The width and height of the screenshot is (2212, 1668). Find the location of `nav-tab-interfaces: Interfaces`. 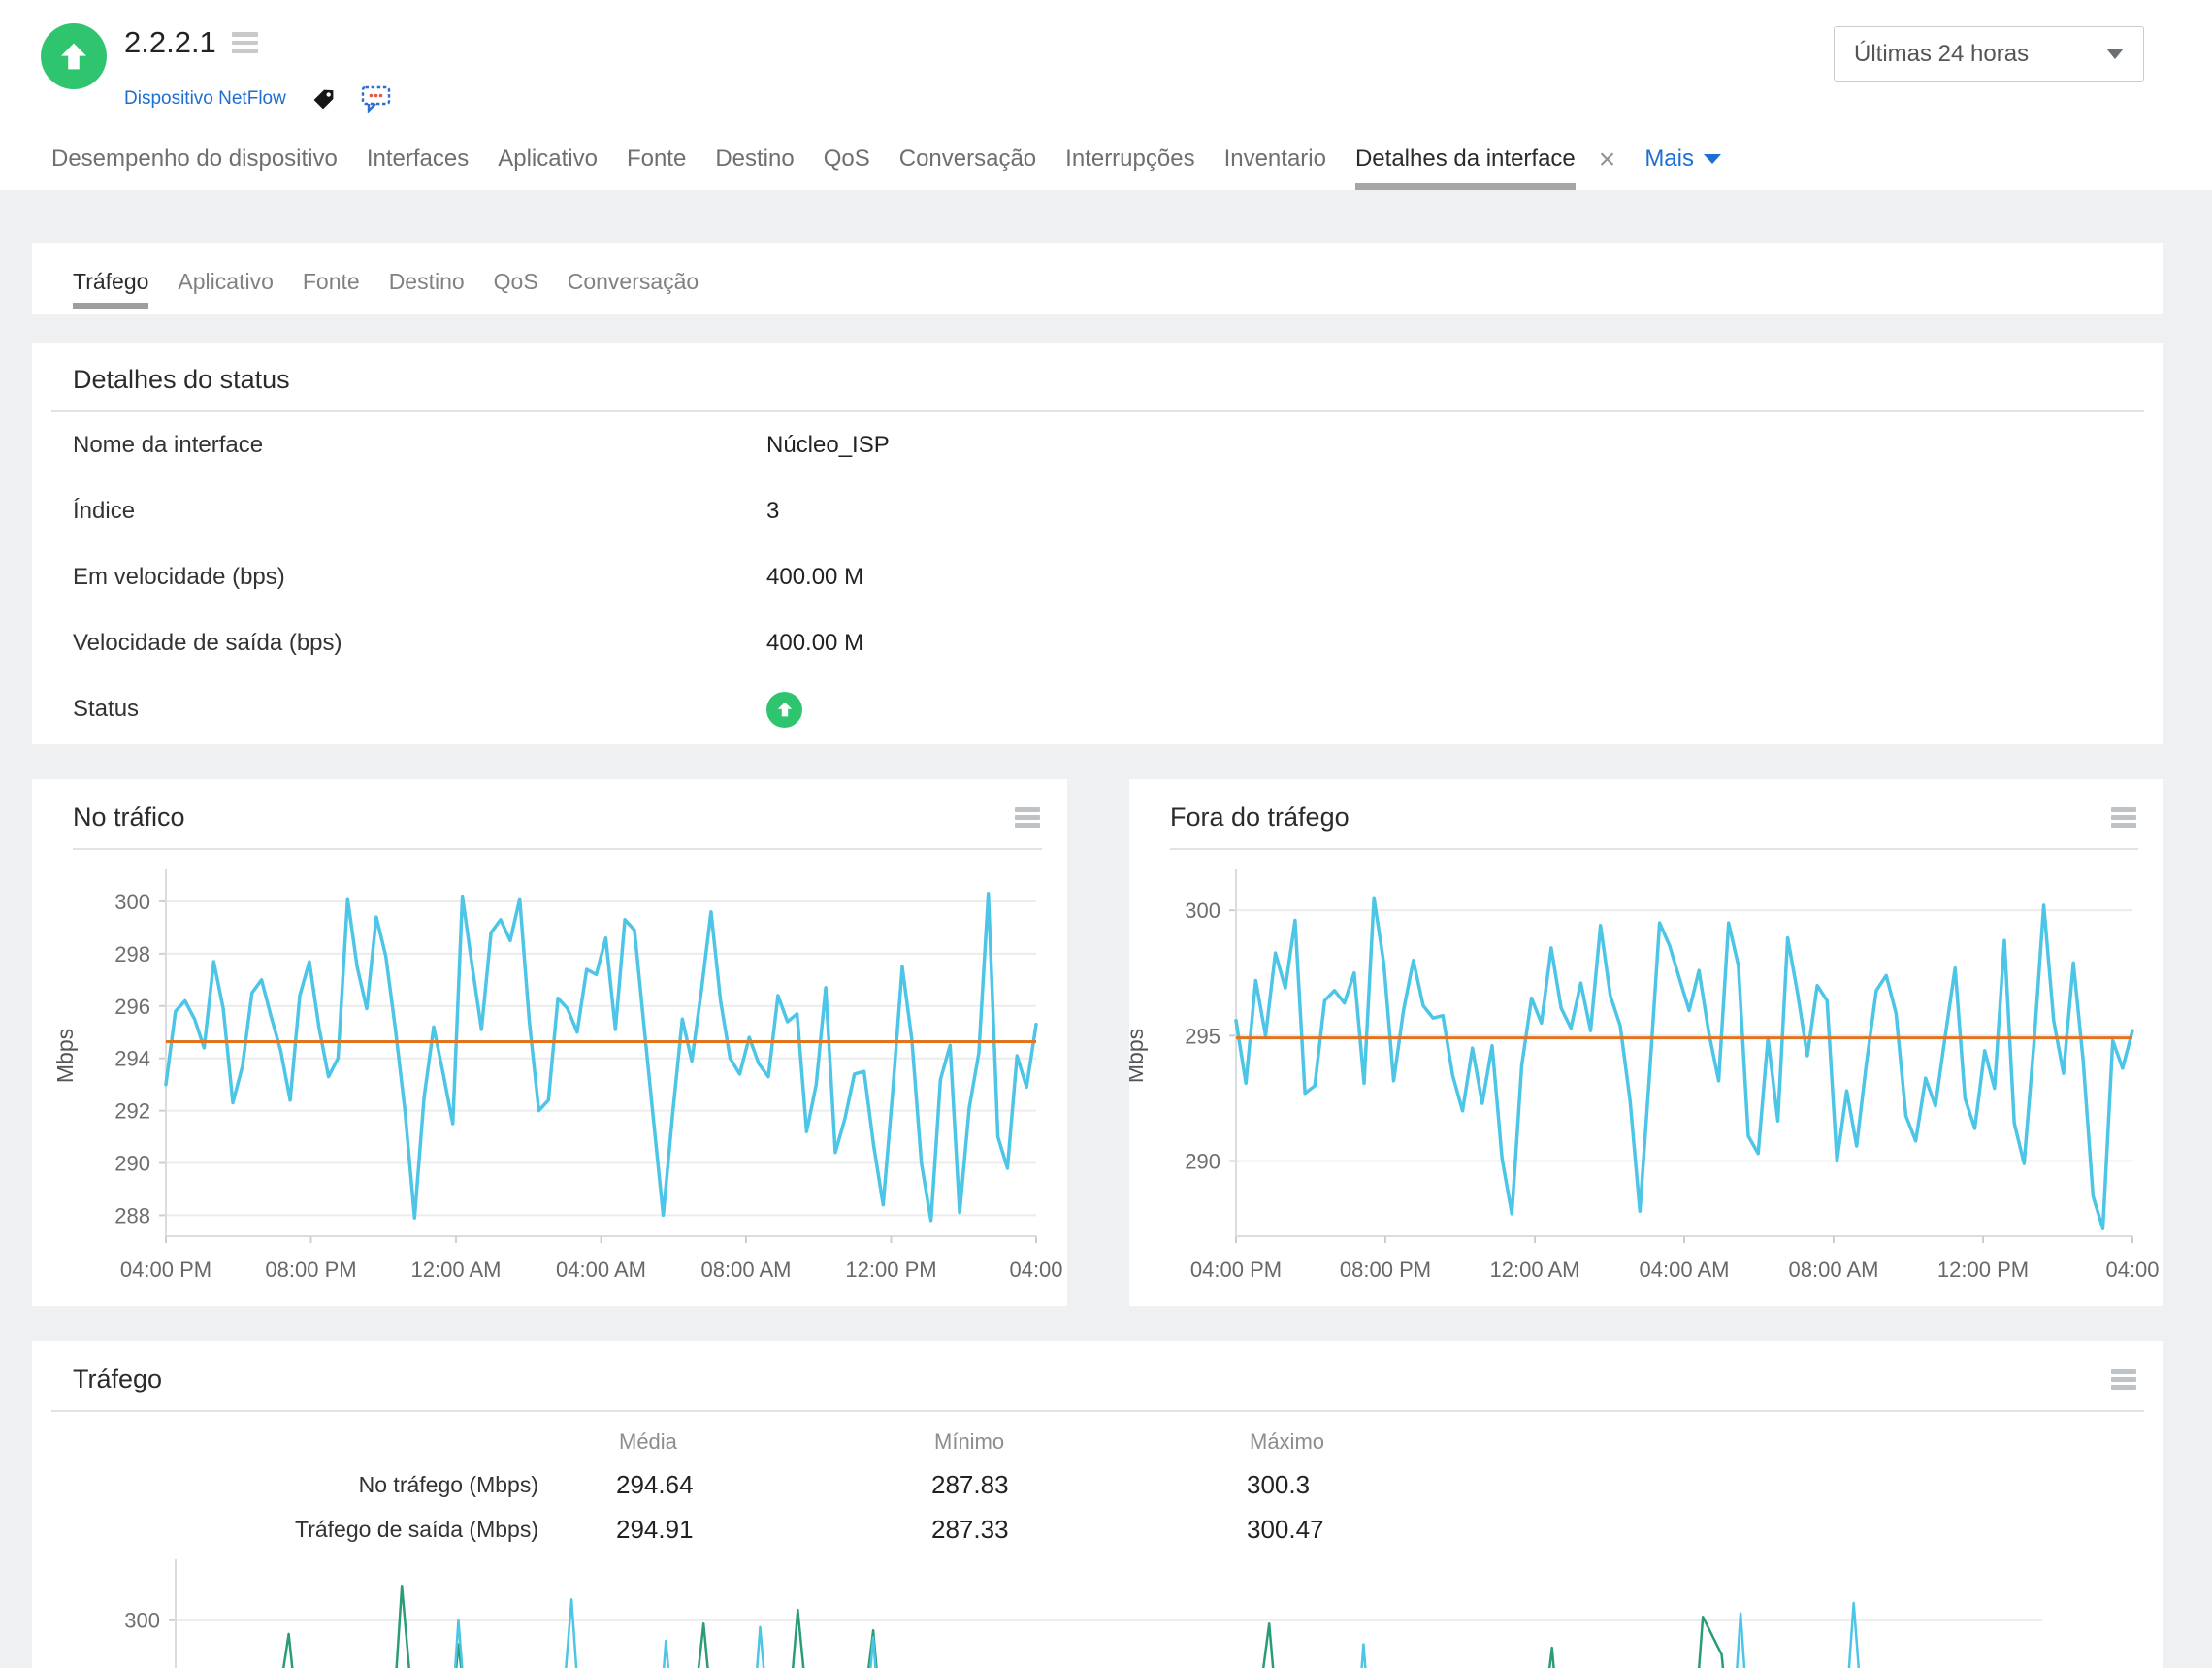

nav-tab-interfaces: Interfaces is located at coordinates (418, 159).